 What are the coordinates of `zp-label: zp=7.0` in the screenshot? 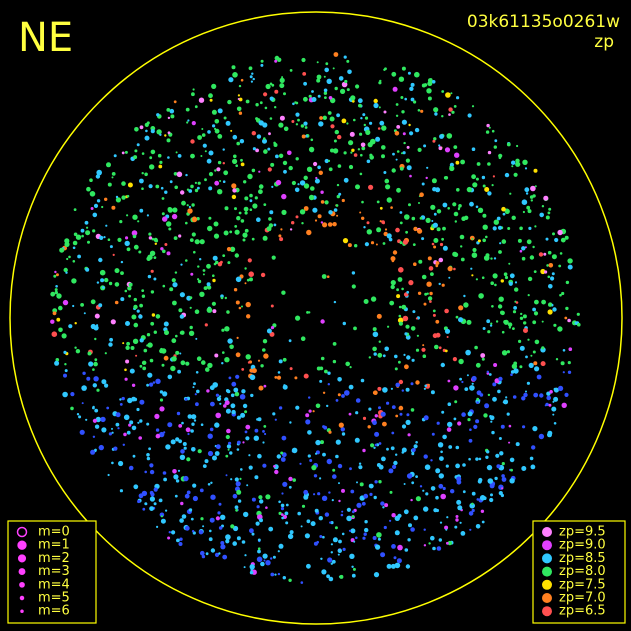 It's located at (582, 598).